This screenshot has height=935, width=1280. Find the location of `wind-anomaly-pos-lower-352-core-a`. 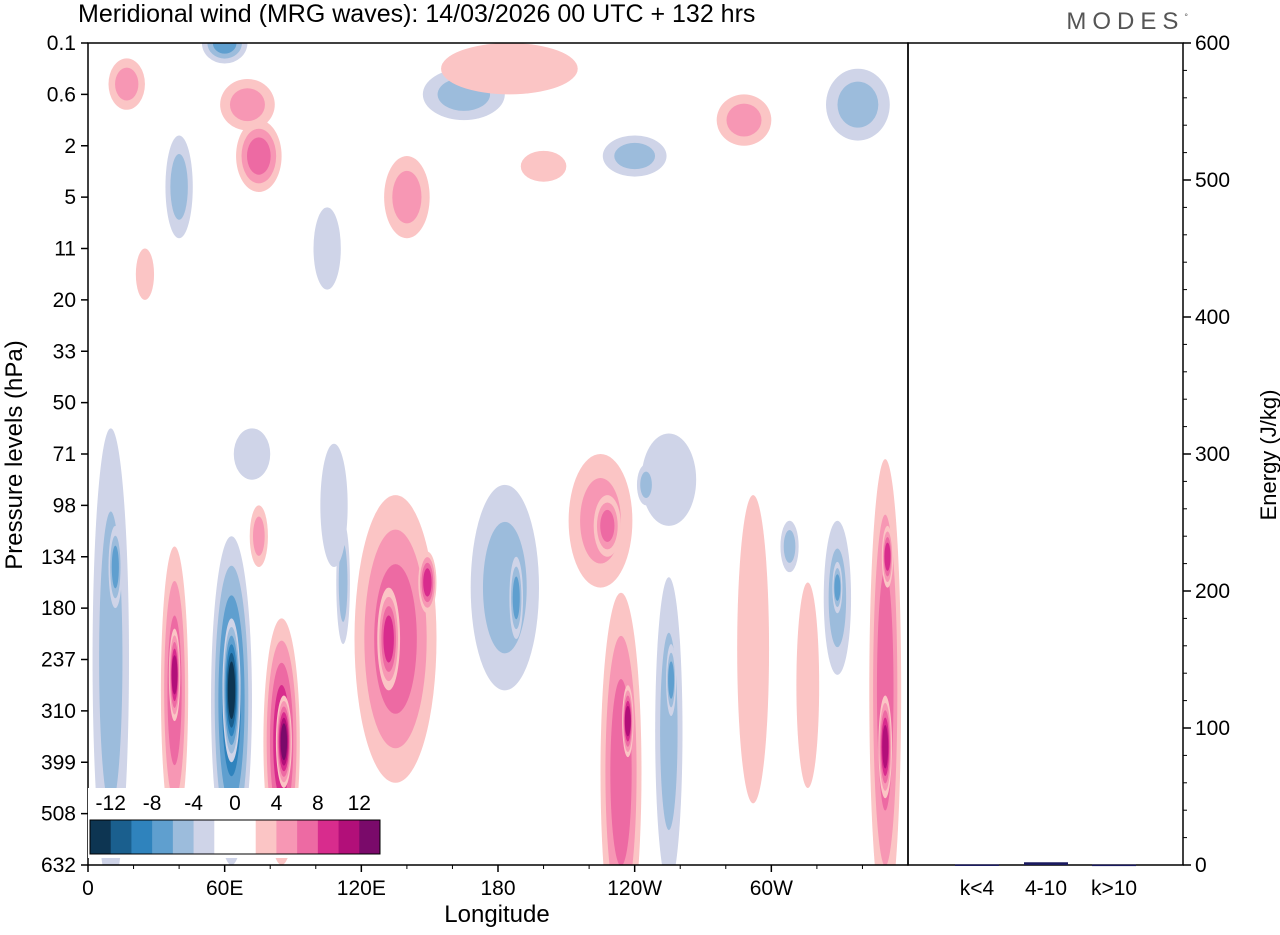

wind-anomaly-pos-lower-352-core-a is located at coordinates (885, 747).